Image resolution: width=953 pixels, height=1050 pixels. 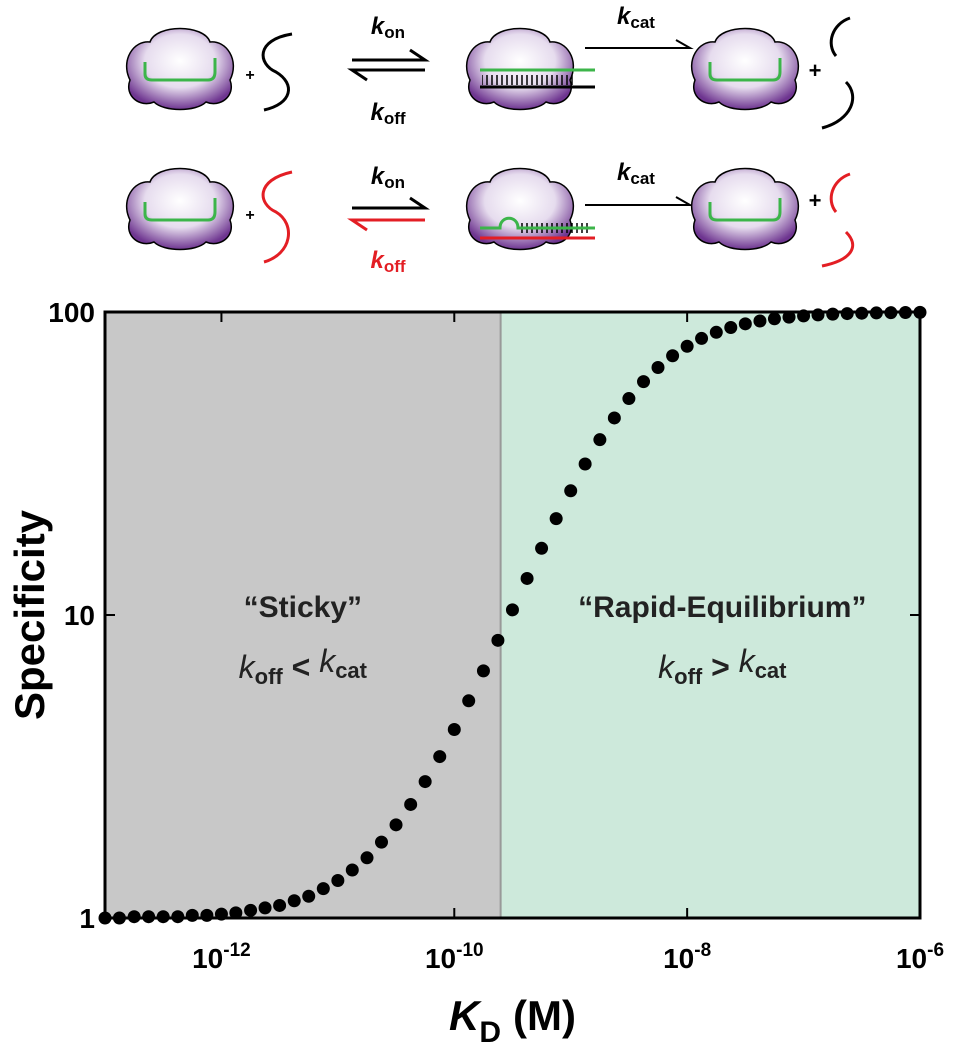 What do you see at coordinates (87, 918) in the screenshot?
I see `y-tick-label: 1` at bounding box center [87, 918].